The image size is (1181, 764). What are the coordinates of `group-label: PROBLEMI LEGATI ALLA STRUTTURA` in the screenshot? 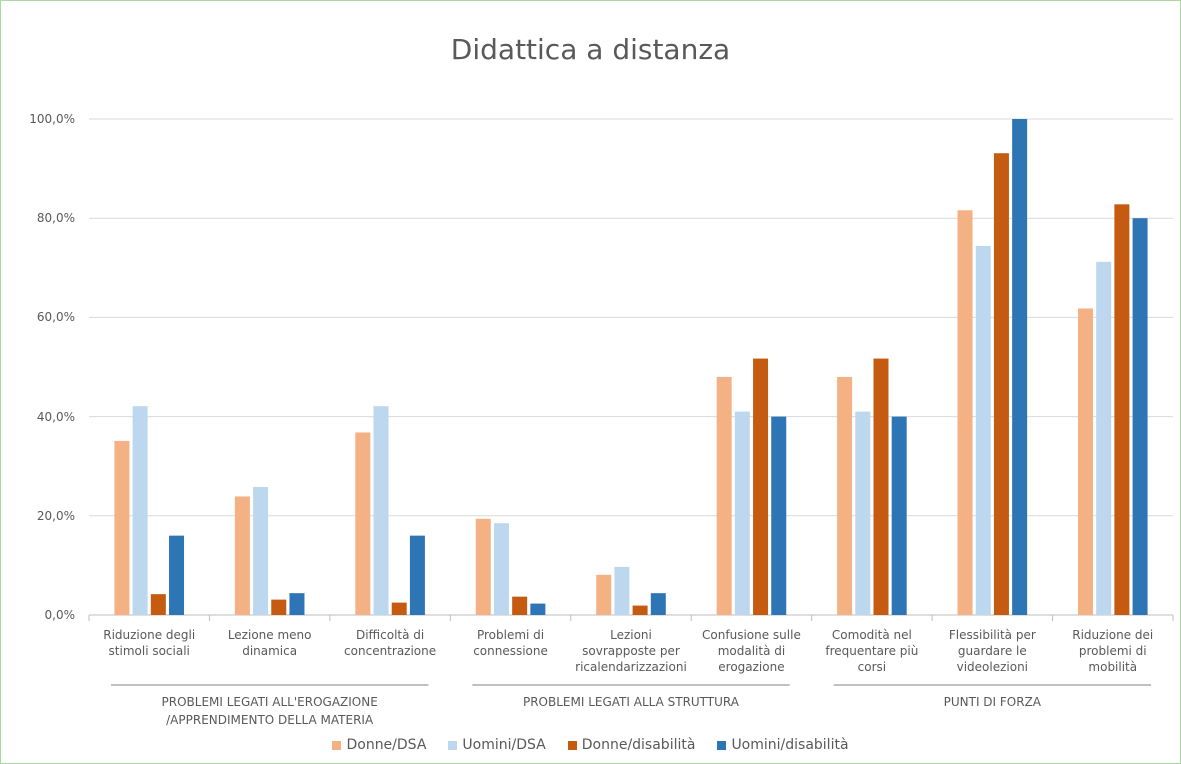 It's located at (630, 702).